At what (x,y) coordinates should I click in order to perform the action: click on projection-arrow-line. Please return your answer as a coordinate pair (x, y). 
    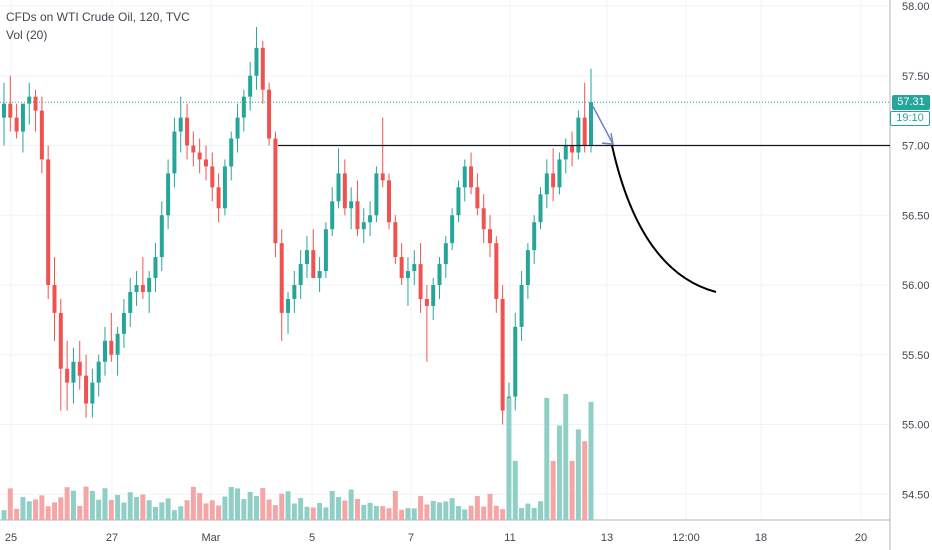
    Looking at the image, I should click on (603, 125).